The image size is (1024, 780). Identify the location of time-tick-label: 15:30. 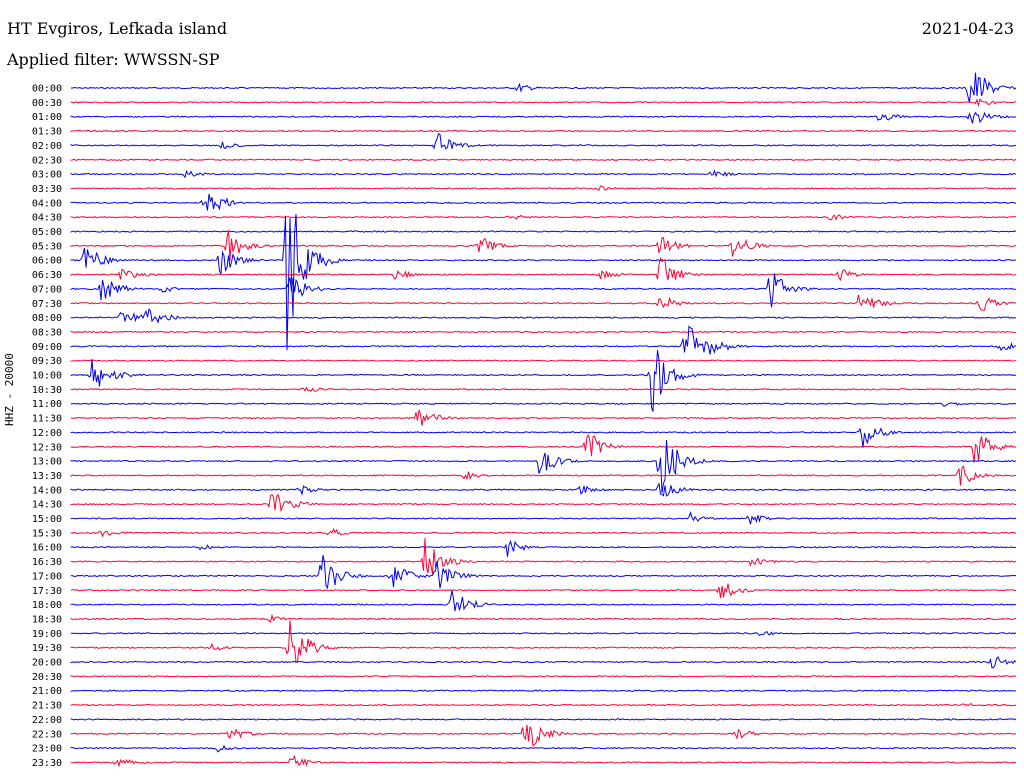
(47, 533).